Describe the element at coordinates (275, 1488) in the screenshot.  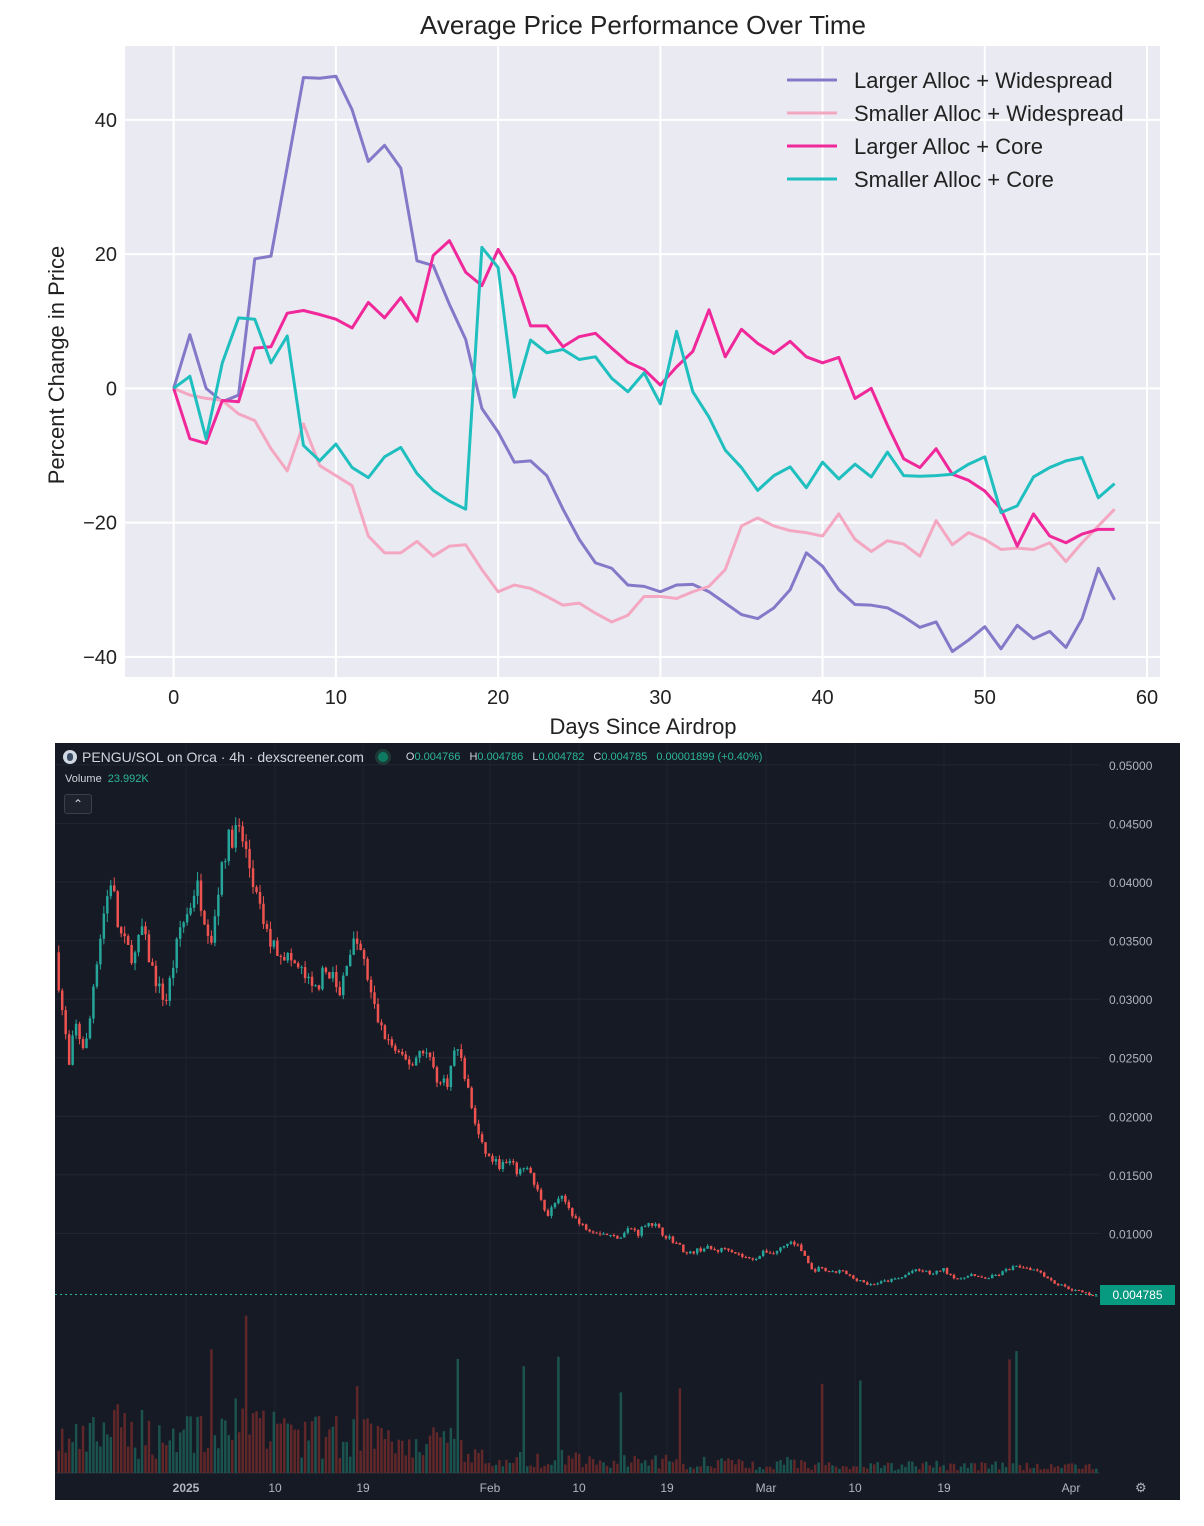
I see `time-tick-label: 10` at that location.